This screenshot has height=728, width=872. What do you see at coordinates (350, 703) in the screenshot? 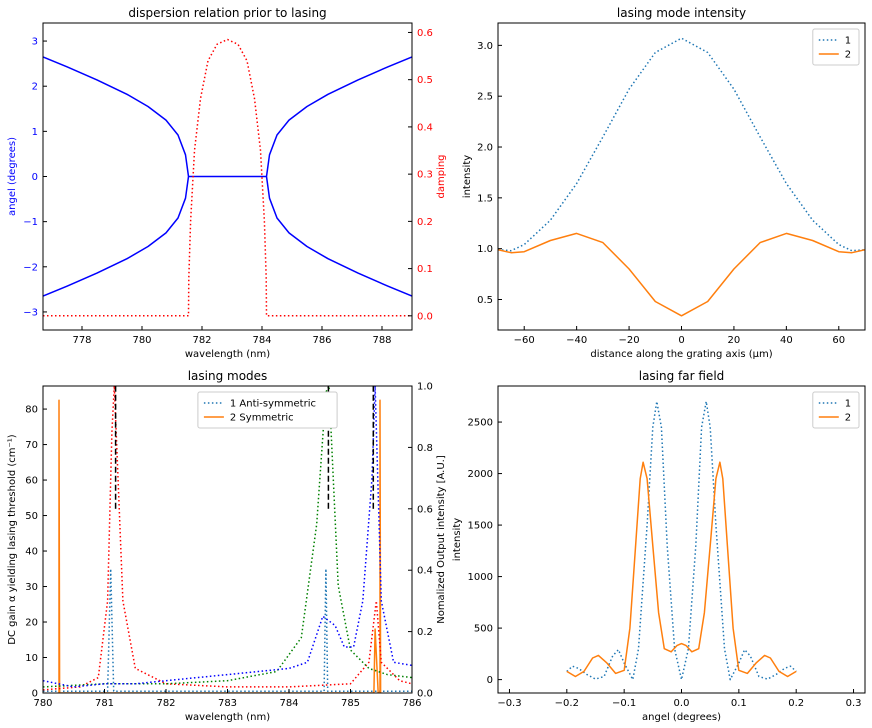
I see `x-tick-label: 785` at bounding box center [350, 703].